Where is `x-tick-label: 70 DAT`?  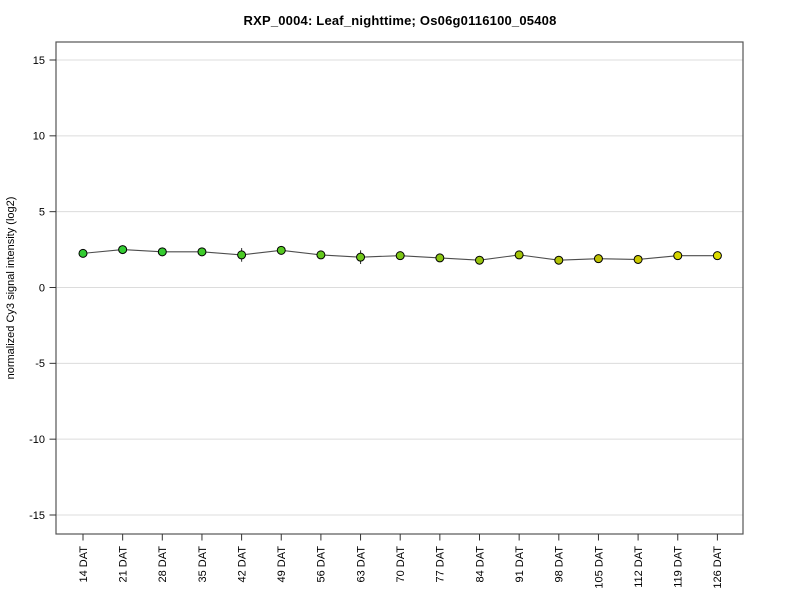
x-tick-label: 70 DAT is located at coordinates (401, 564).